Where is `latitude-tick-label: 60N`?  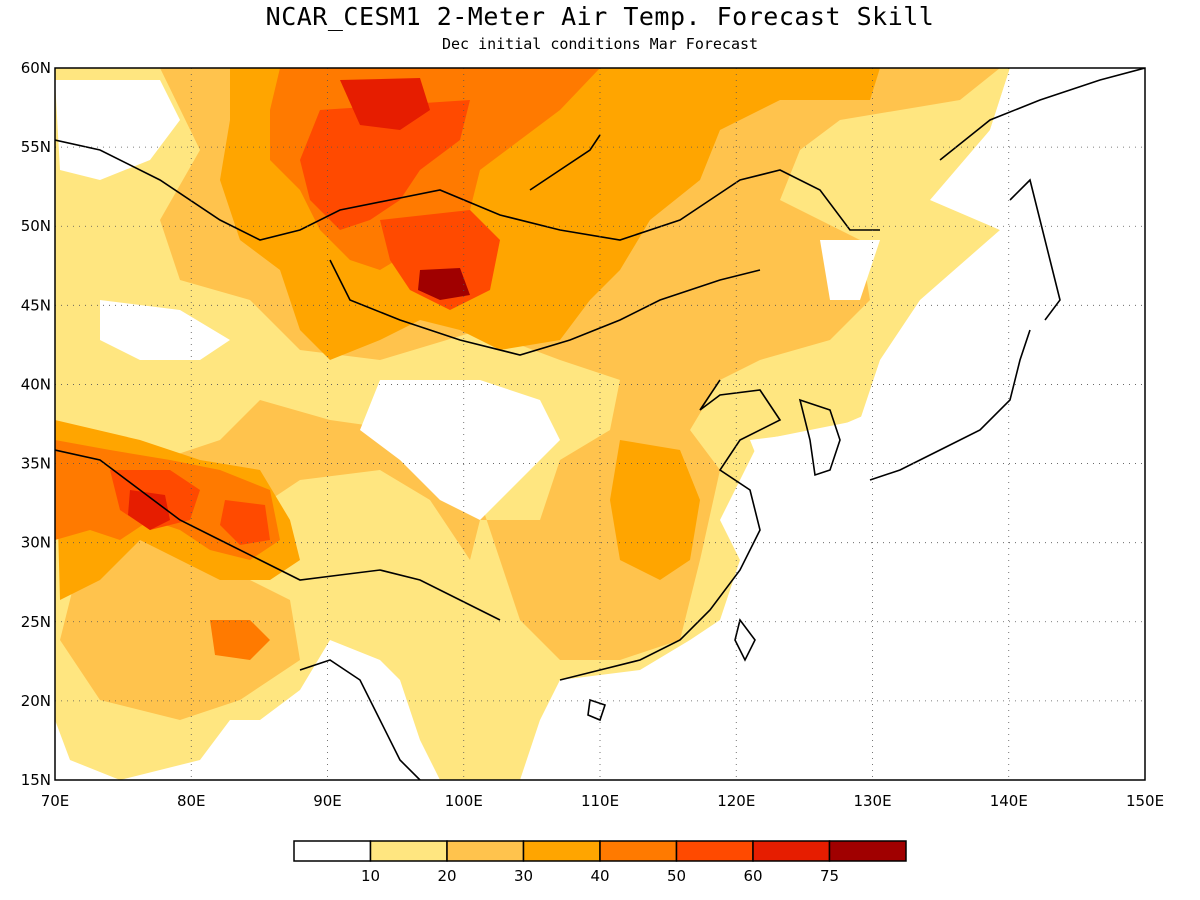
latitude-tick-label: 60N is located at coordinates (36, 68).